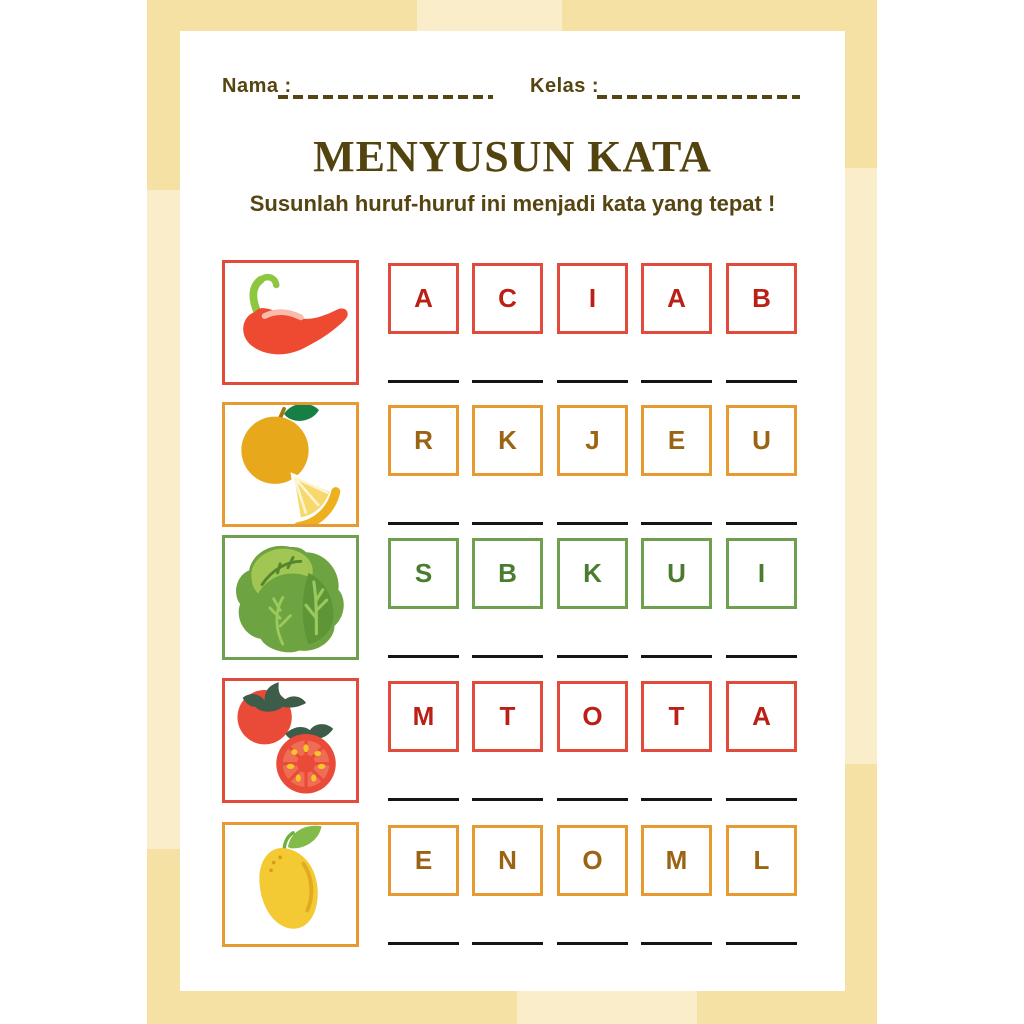 This screenshot has height=1024, width=1024. I want to click on tomato-image-box, so click(290, 740).